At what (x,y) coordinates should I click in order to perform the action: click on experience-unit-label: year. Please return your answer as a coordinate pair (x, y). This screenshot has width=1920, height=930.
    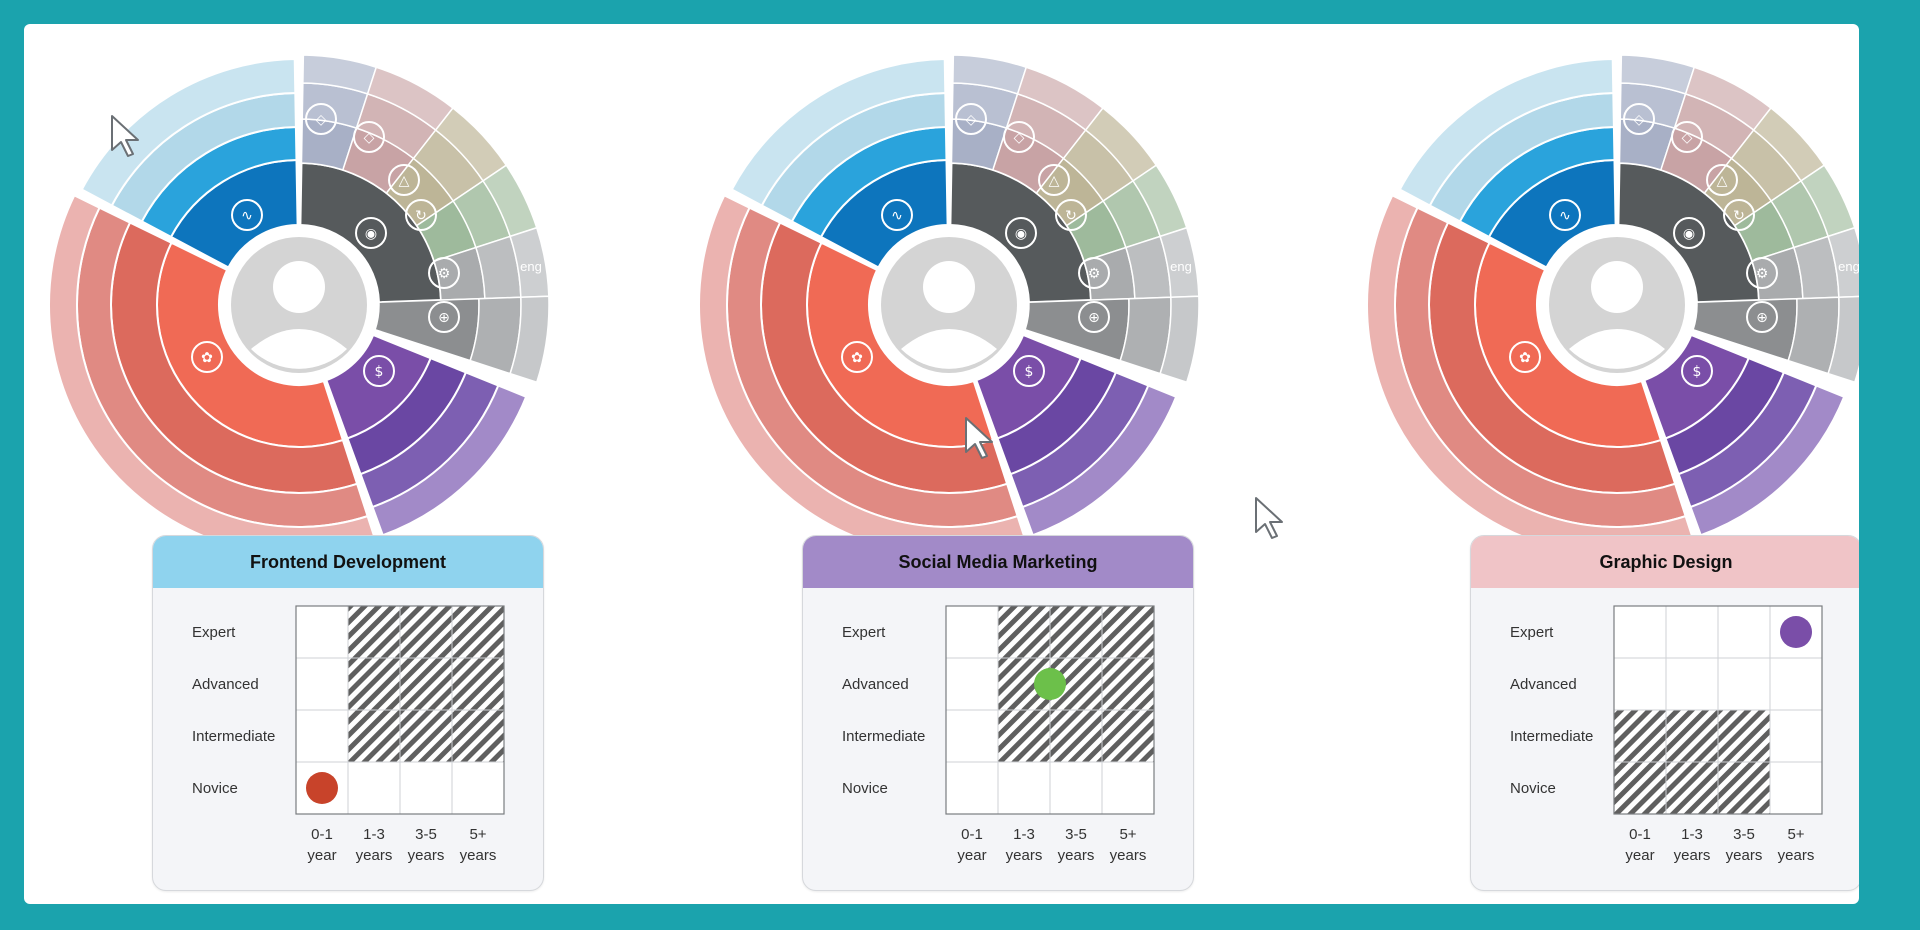
    Looking at the image, I should click on (971, 855).